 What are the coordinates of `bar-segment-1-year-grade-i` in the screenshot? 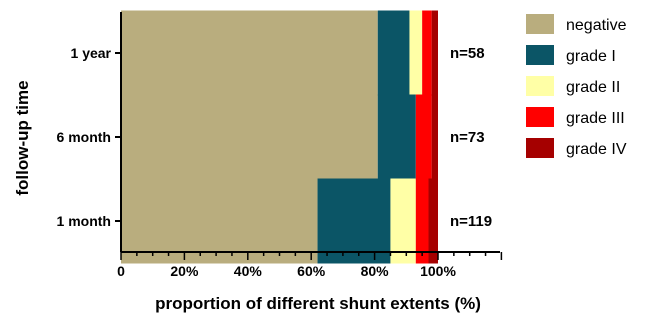 It's located at (393, 53).